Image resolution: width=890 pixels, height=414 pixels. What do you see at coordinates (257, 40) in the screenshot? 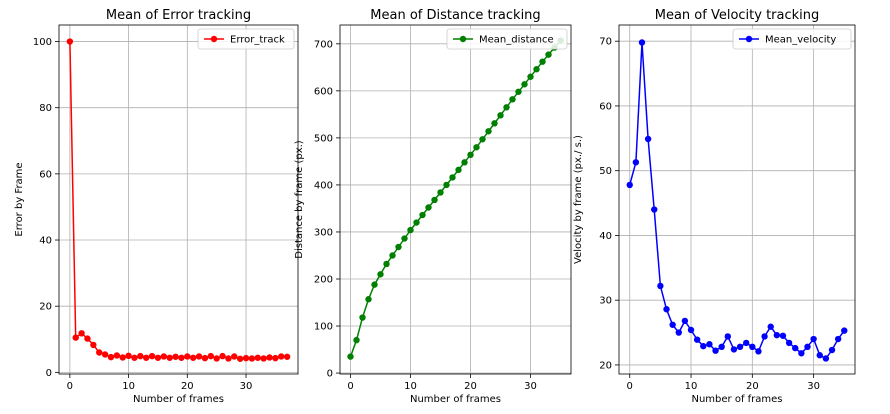
I see `legend-label: Error_track` at bounding box center [257, 40].